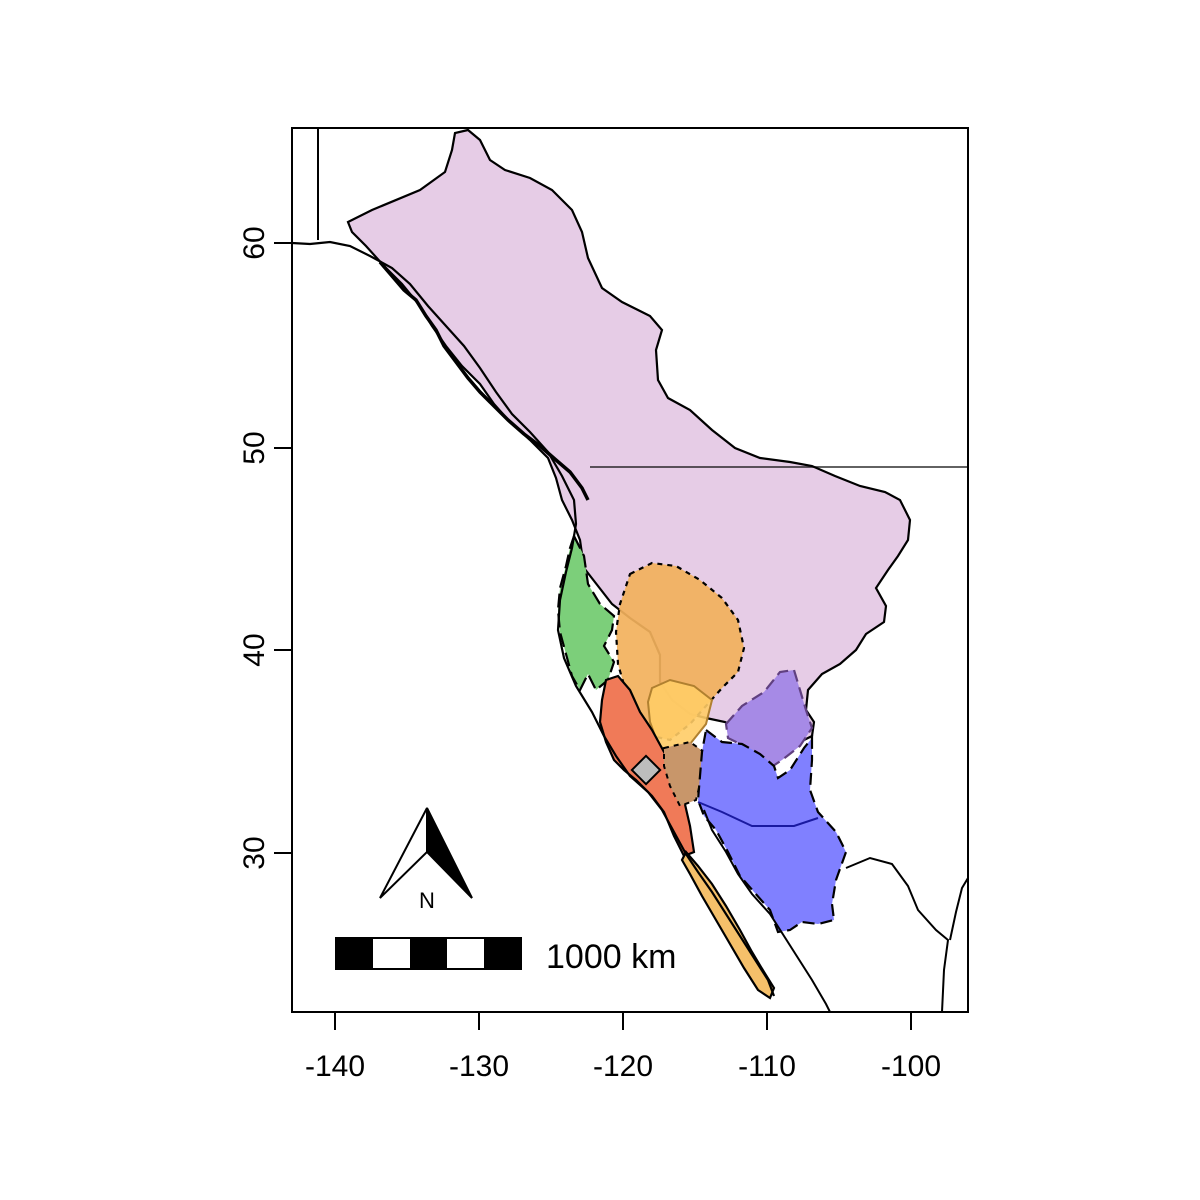  What do you see at coordinates (684, 774) in the screenshot?
I see `range-brown` at bounding box center [684, 774].